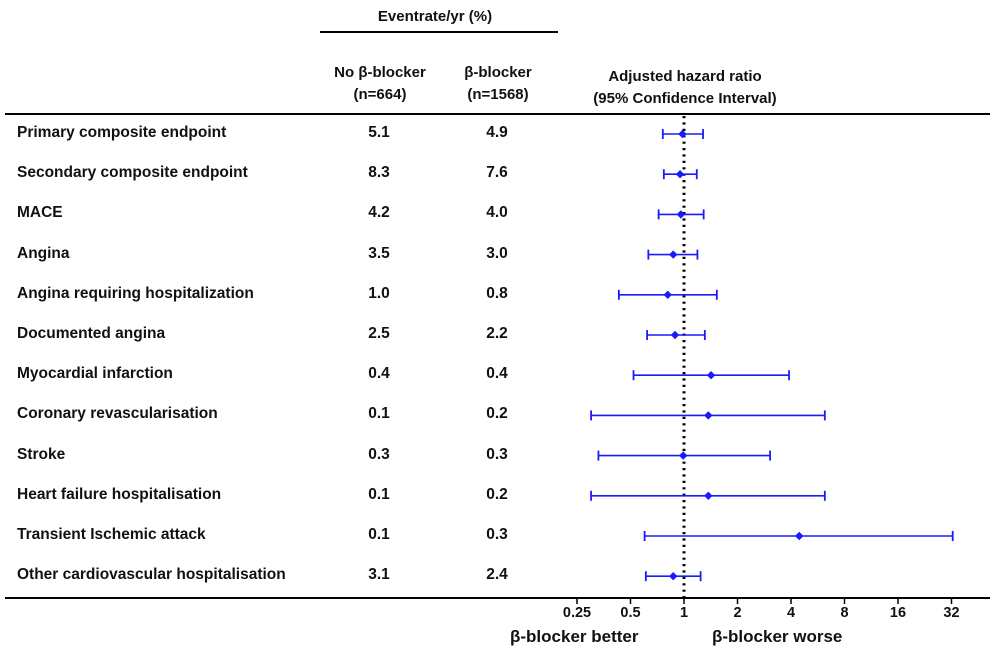  Describe the element at coordinates (379, 293) in the screenshot. I see `rate-no-bb: 1.0` at that location.